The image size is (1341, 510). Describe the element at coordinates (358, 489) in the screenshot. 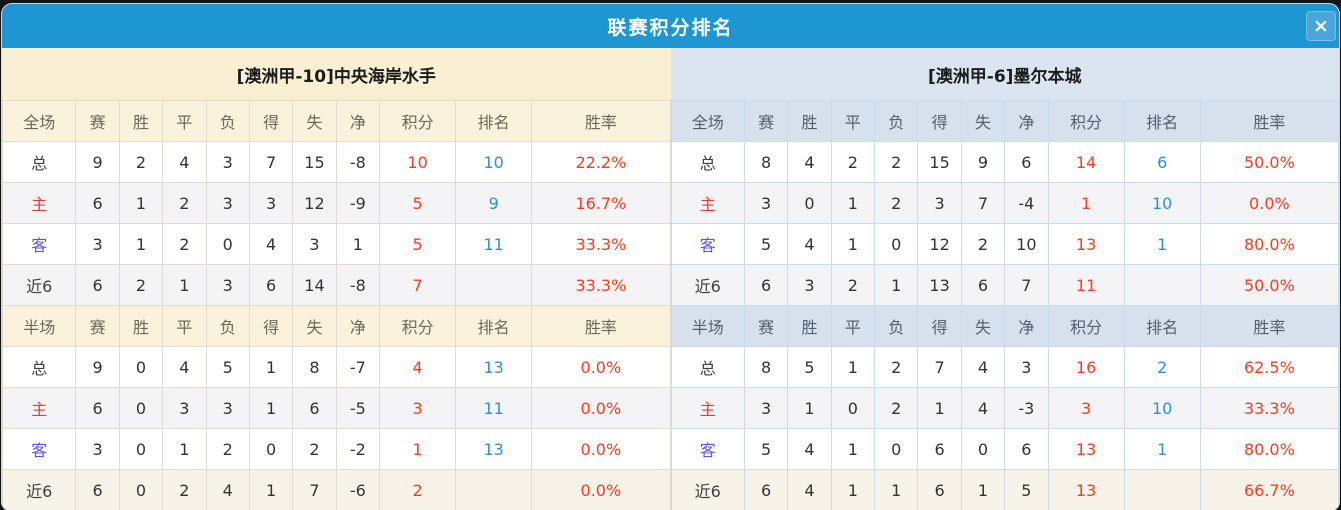

I see `stat-cell: -6` at that location.